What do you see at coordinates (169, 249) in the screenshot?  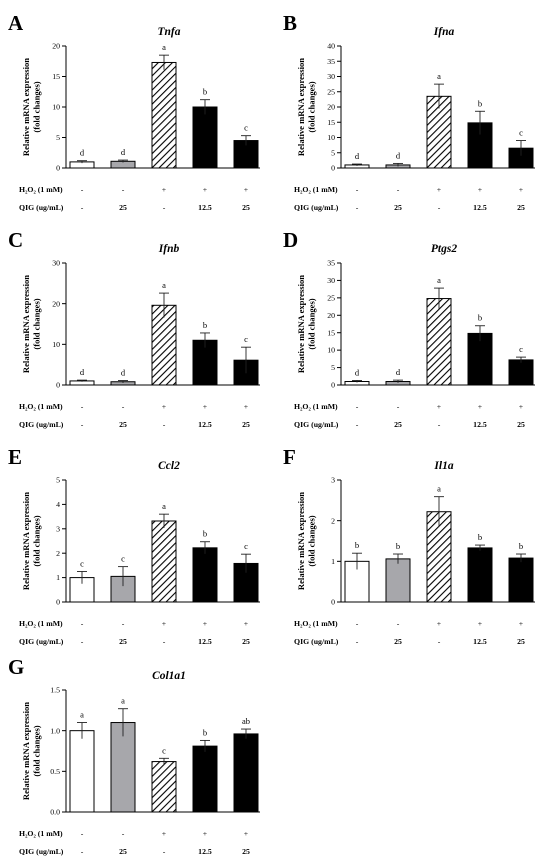 I see `chart-title: Ifnb` at bounding box center [169, 249].